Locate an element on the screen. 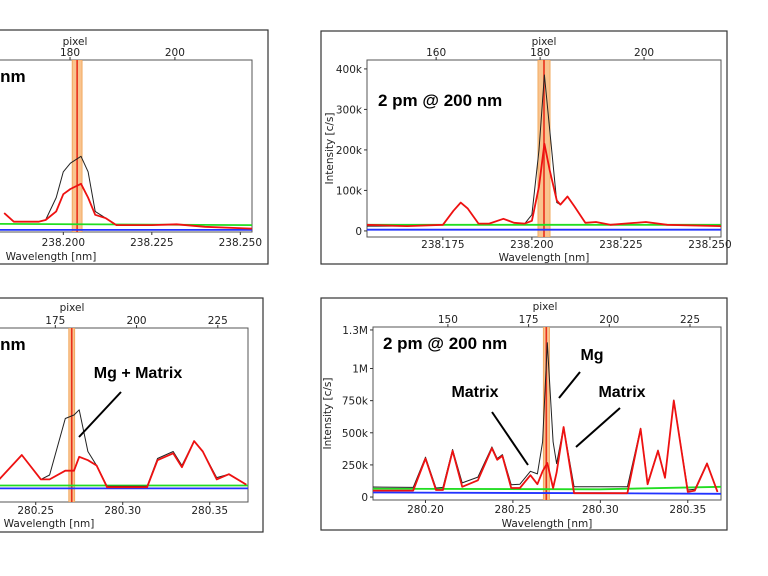  y-tick-label: 200k is located at coordinates (349, 151).